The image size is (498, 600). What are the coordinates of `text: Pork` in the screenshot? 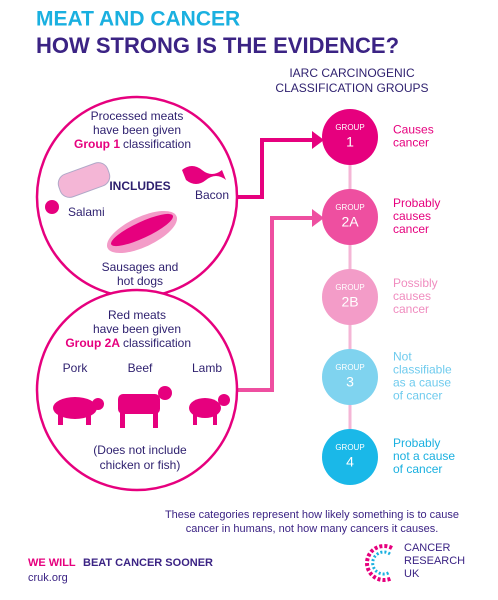 It's located at (76, 368).